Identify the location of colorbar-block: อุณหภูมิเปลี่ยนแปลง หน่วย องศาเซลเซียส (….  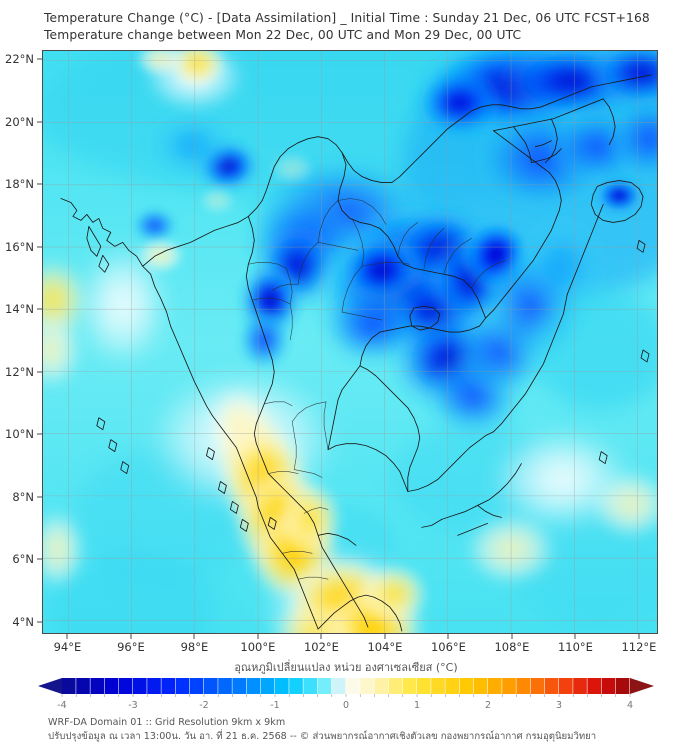
(346, 686).